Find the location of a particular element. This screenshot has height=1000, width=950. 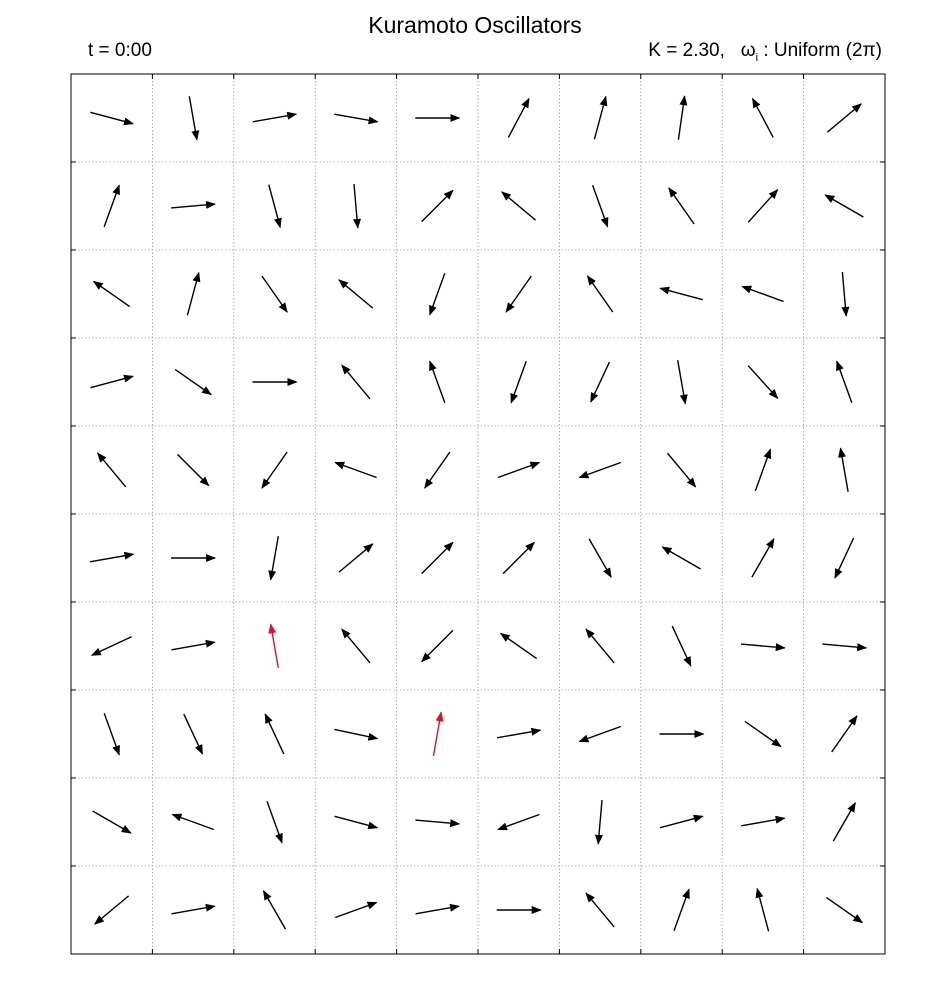

parameter-readout: K = 2.30, ωi : Uniform (2π) is located at coordinates (765, 52).